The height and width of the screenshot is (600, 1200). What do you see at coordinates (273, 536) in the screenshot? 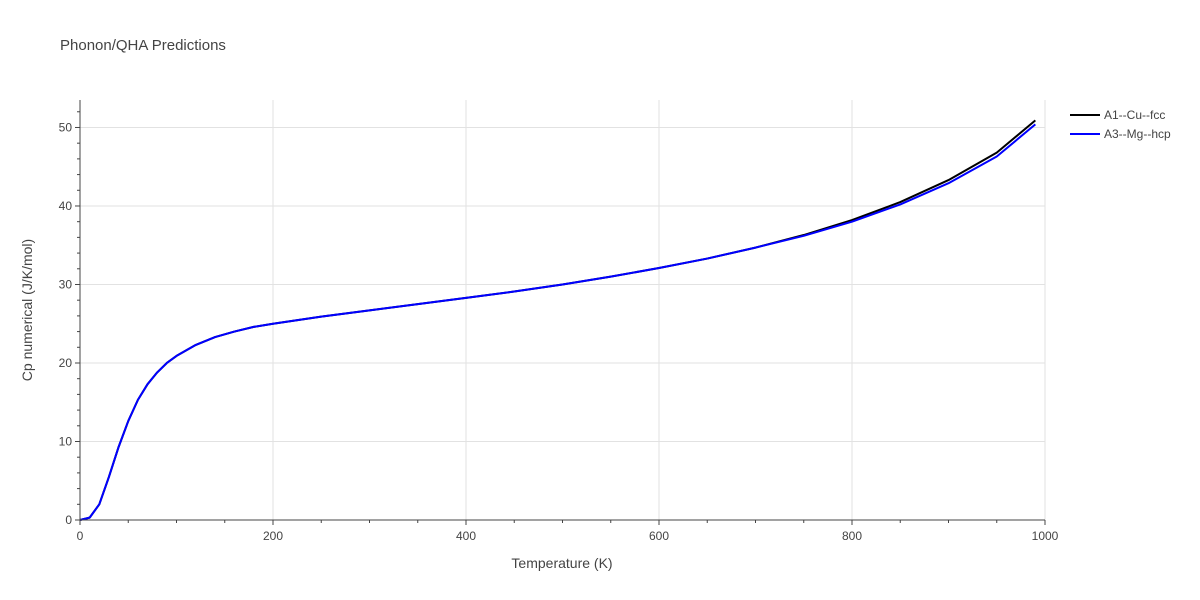
I see `x-tick-label: 200` at bounding box center [273, 536].